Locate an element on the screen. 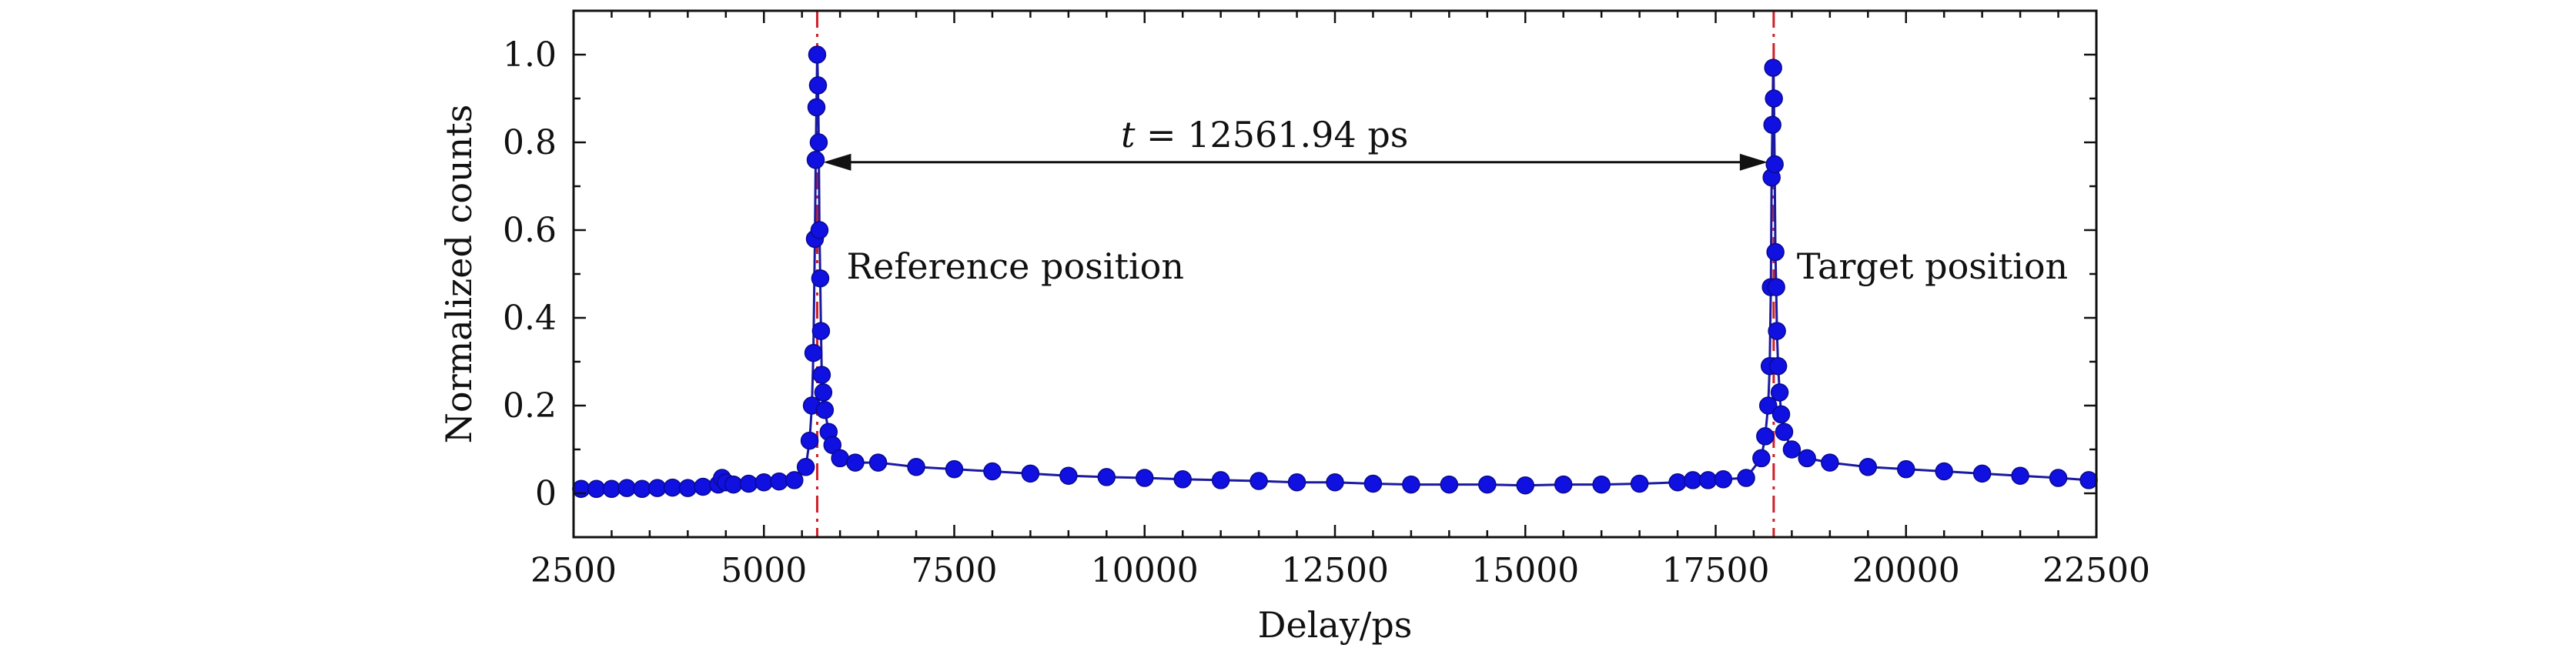 The image size is (2576, 658). x-tick-label: 7500 is located at coordinates (955, 570).